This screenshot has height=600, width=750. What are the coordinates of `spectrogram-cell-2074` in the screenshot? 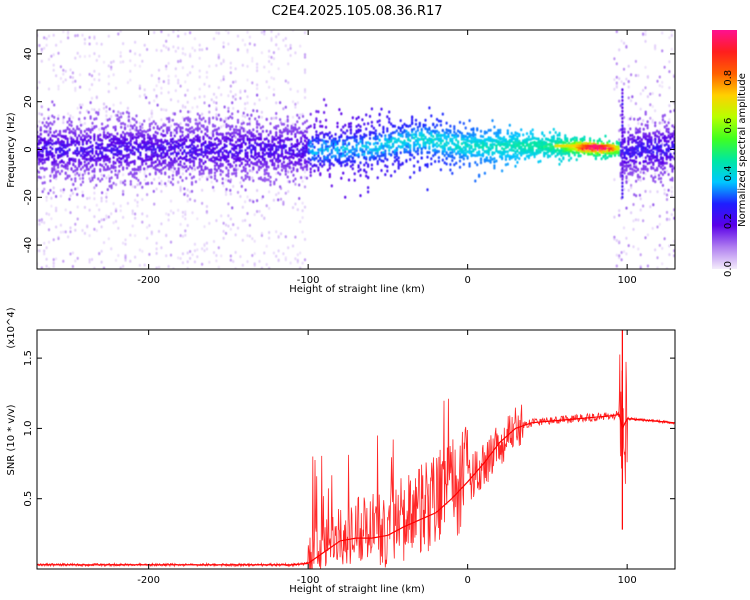 It's located at (132, 128).